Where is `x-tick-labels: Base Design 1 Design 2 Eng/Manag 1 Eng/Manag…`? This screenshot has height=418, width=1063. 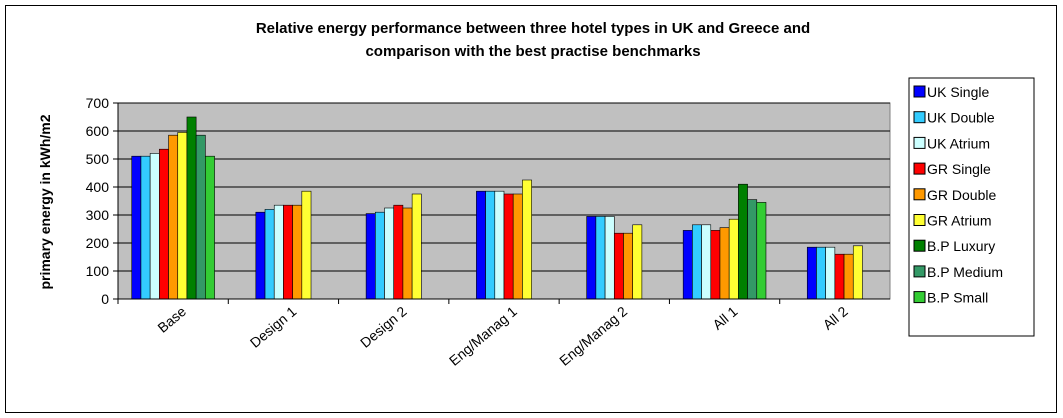
x-tick-labels: Base Design 1 Design 2 Eng/Manag 1 Eng/Manag… is located at coordinates (503, 333).